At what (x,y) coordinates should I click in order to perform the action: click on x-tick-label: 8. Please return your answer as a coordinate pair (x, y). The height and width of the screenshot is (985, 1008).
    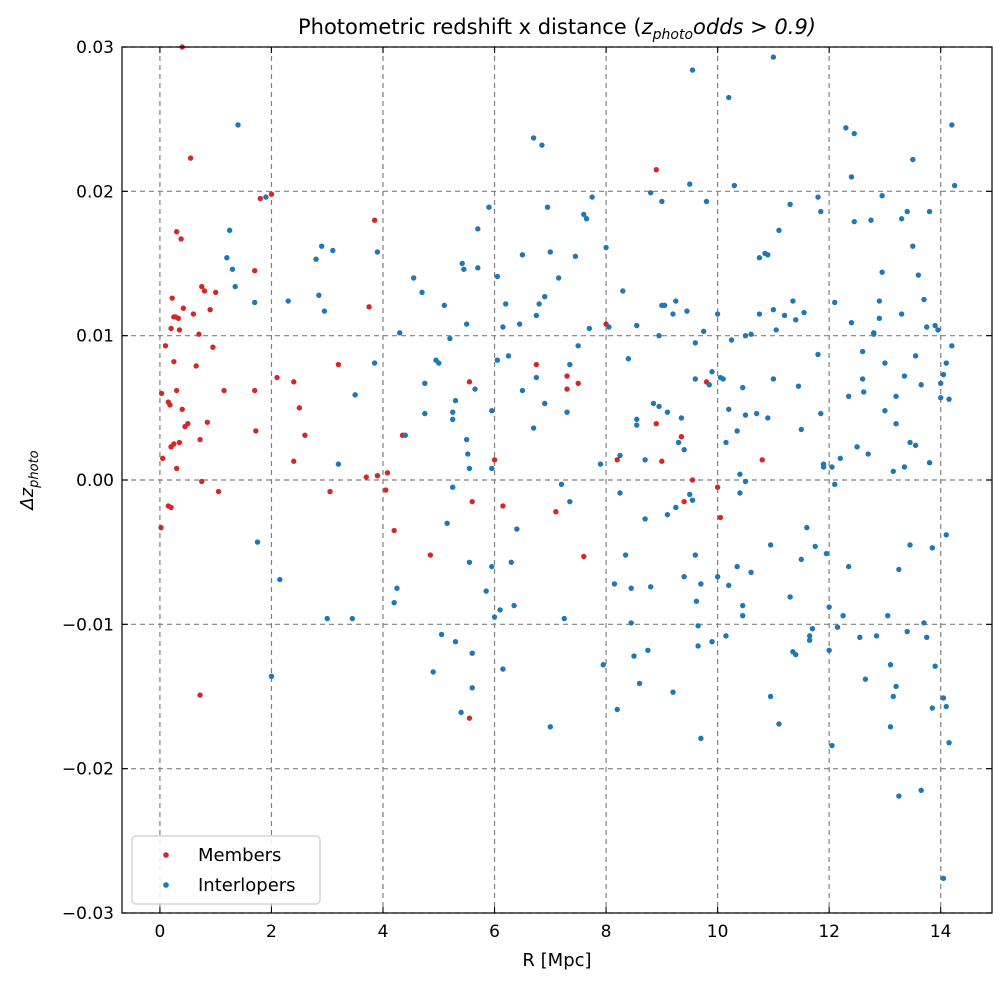
    Looking at the image, I should click on (606, 932).